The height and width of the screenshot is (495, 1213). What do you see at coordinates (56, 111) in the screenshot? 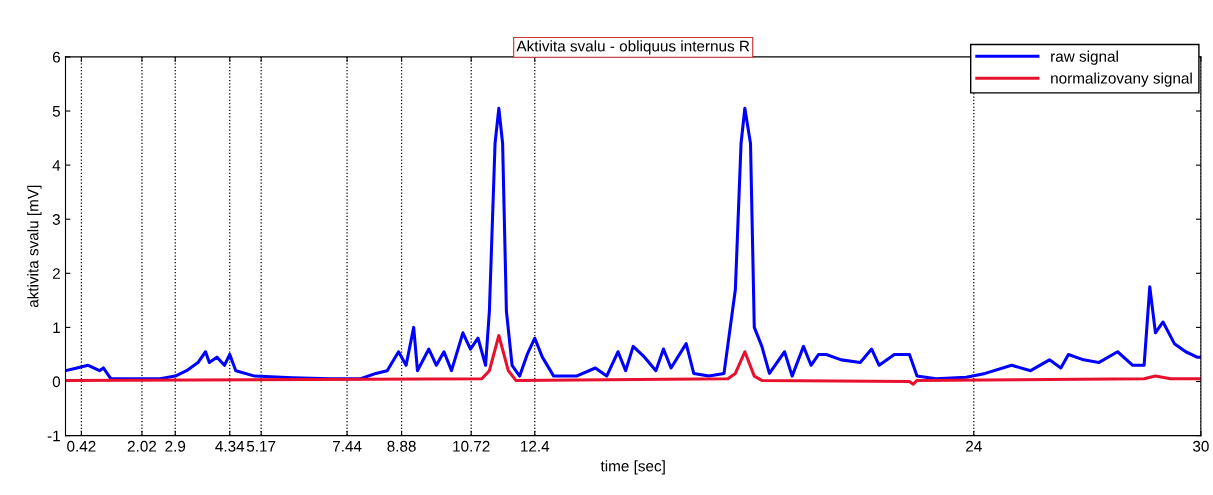
I see `y-tick-label: 5` at bounding box center [56, 111].